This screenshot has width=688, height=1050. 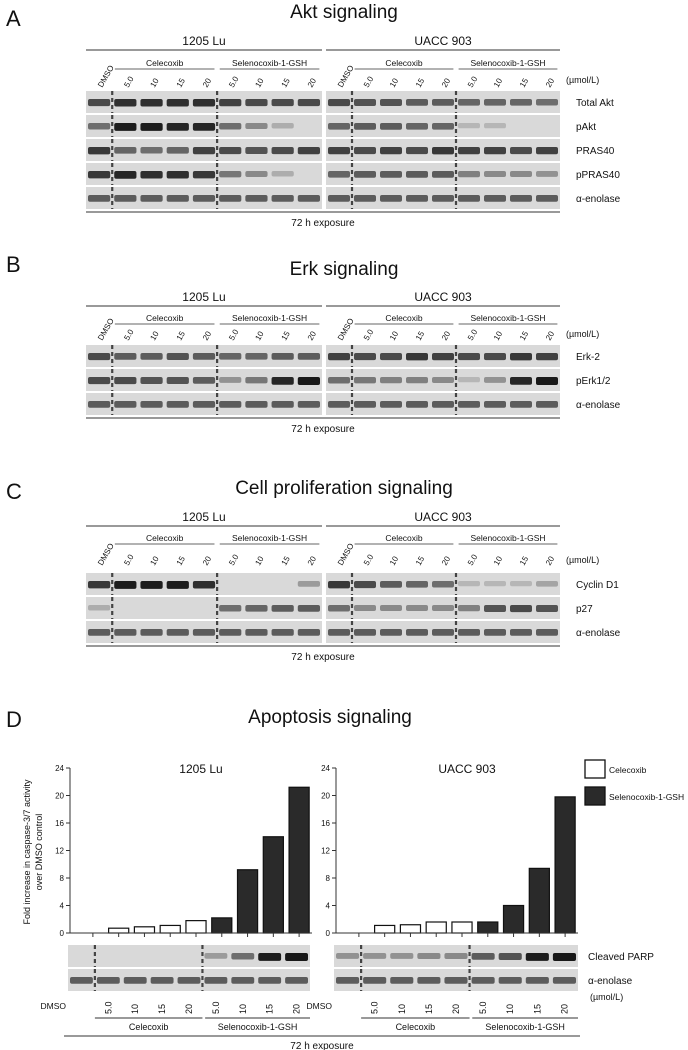 What do you see at coordinates (346, 76) in the screenshot?
I see `lane-label: DMSO` at bounding box center [346, 76].